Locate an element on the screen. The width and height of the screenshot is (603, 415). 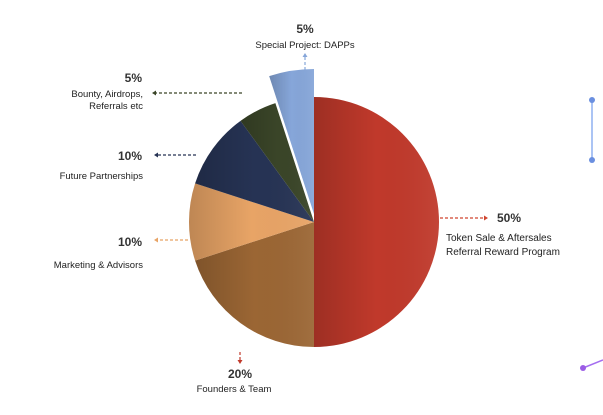
slice-category-label: Marketing & Advisors is located at coordinates (98, 265).